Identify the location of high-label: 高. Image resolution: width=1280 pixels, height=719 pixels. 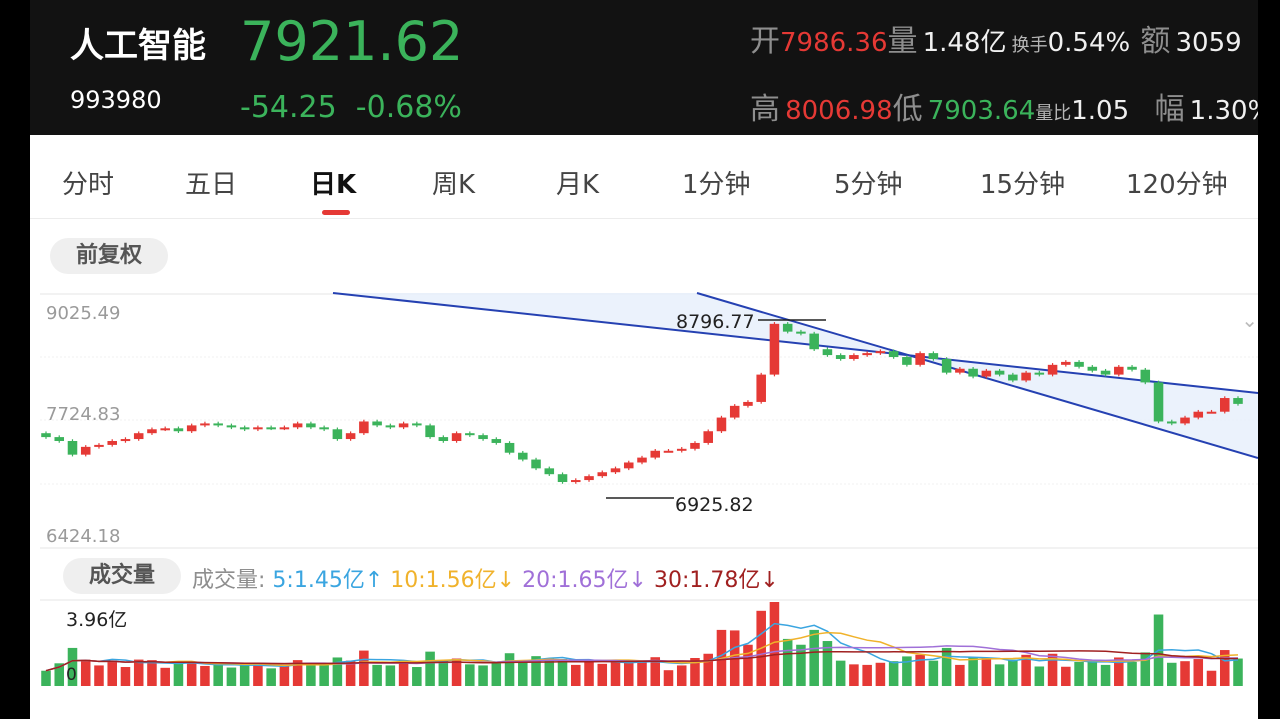
(765, 109).